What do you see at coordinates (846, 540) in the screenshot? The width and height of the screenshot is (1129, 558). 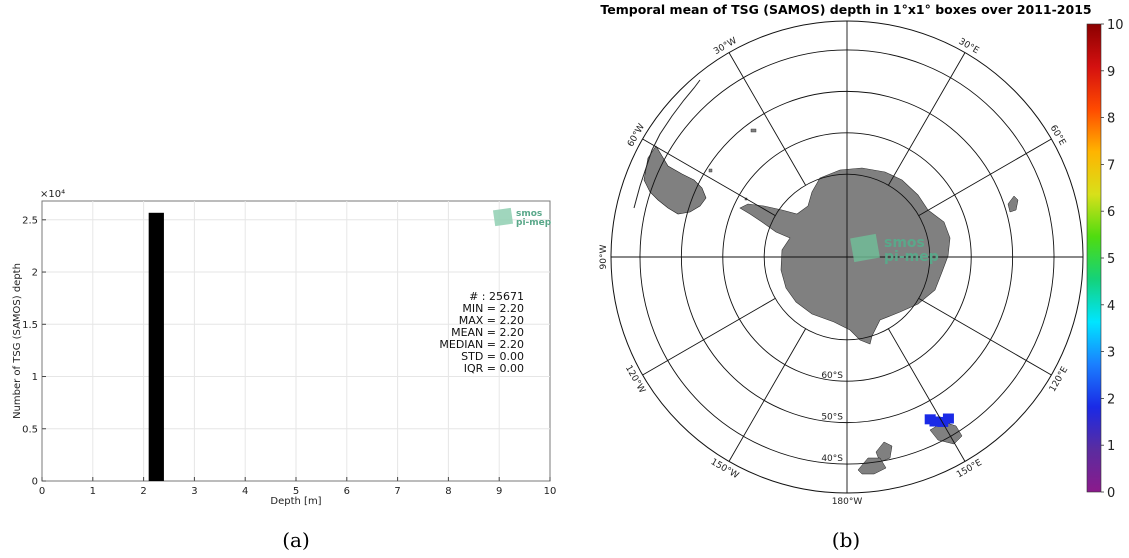 I see `caption-b: (b)` at bounding box center [846, 540].